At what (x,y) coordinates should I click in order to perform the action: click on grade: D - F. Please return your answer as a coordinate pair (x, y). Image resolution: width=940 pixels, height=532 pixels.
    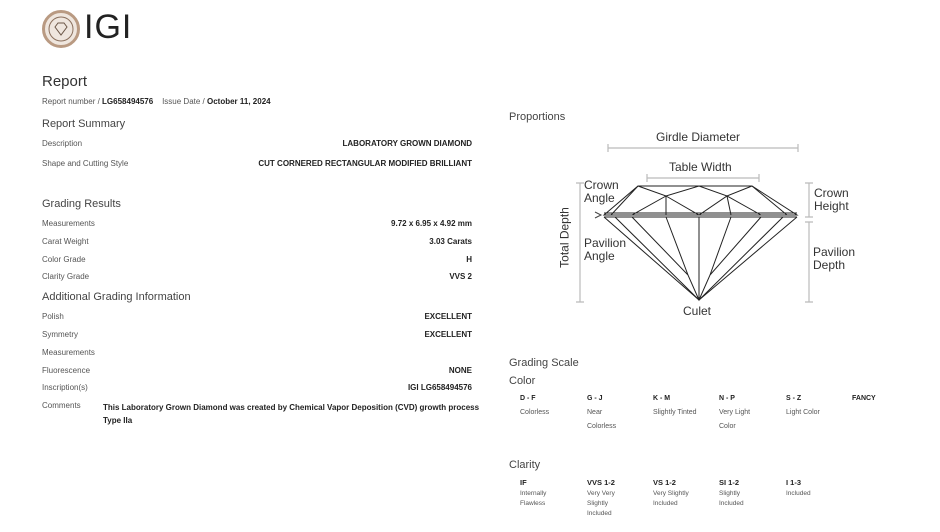
    Looking at the image, I should click on (528, 398).